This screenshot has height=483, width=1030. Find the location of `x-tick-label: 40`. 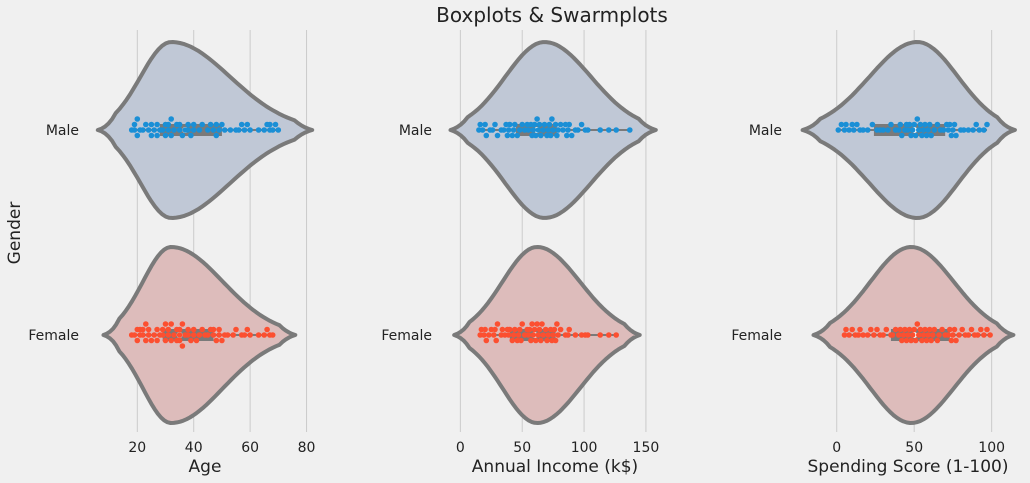

x-tick-label: 40 is located at coordinates (194, 448).